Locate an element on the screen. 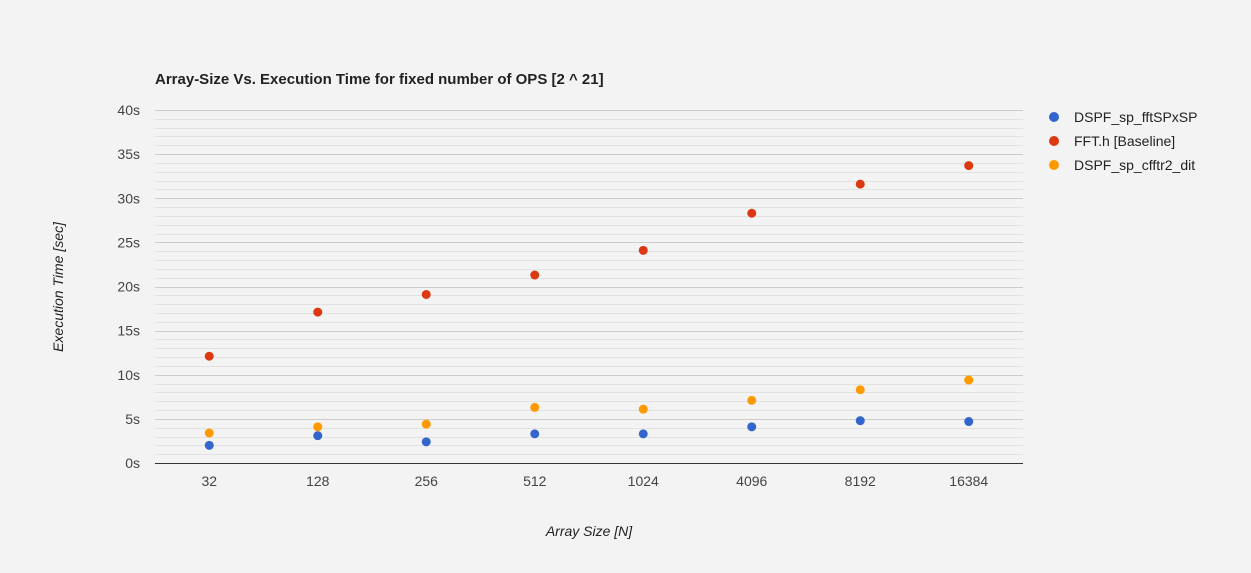 This screenshot has height=573, width=1251. y-tick-label: 30s is located at coordinates (128, 198).